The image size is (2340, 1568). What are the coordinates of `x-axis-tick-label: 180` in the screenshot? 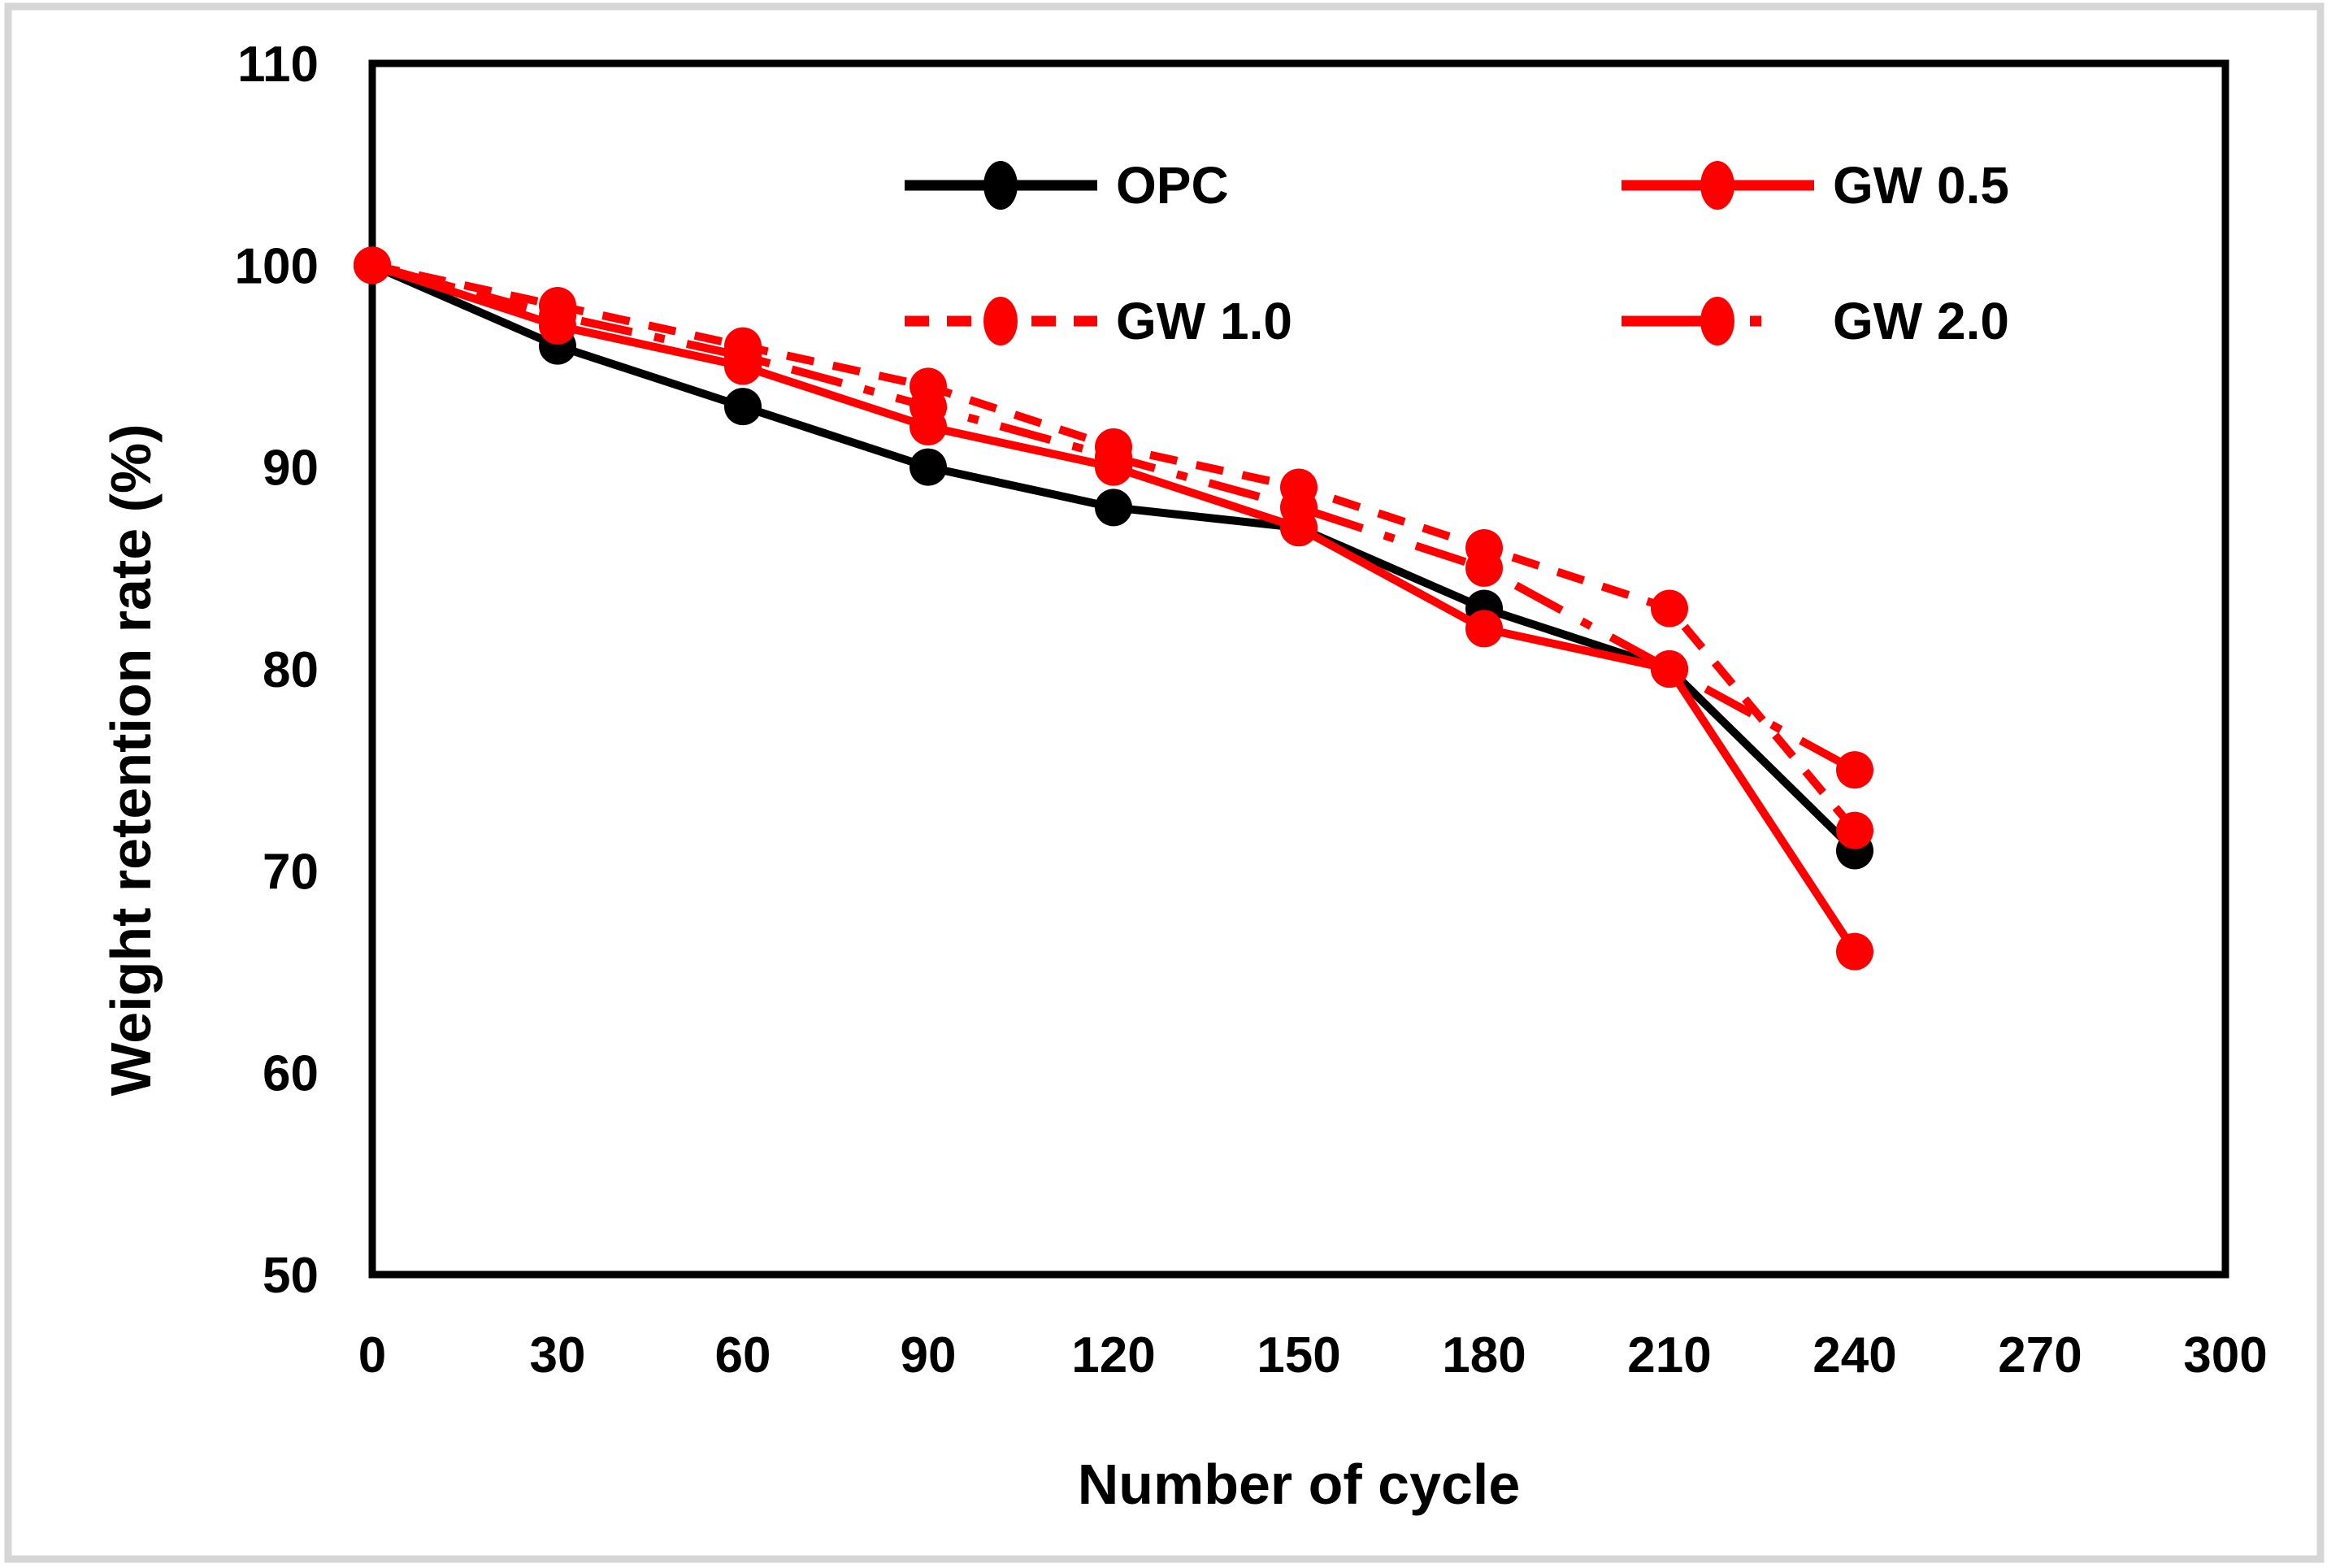 It's located at (1484, 1355).